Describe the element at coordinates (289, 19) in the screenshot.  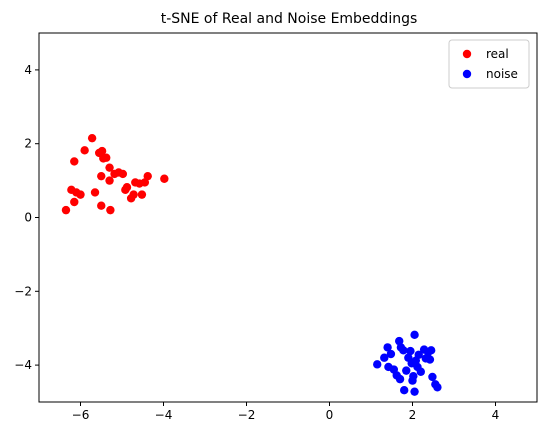
I see `chart-title: t-SNE of Real and Noise Embeddings` at that location.